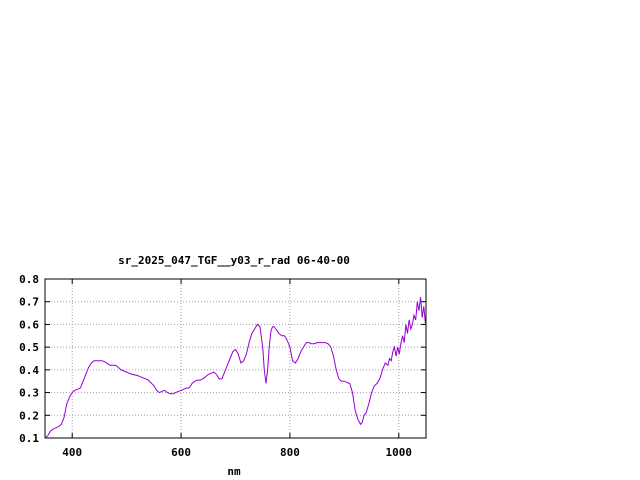 The height and width of the screenshot is (480, 640). Describe the element at coordinates (29, 370) in the screenshot. I see `y-tick-label: 0.4` at that location.